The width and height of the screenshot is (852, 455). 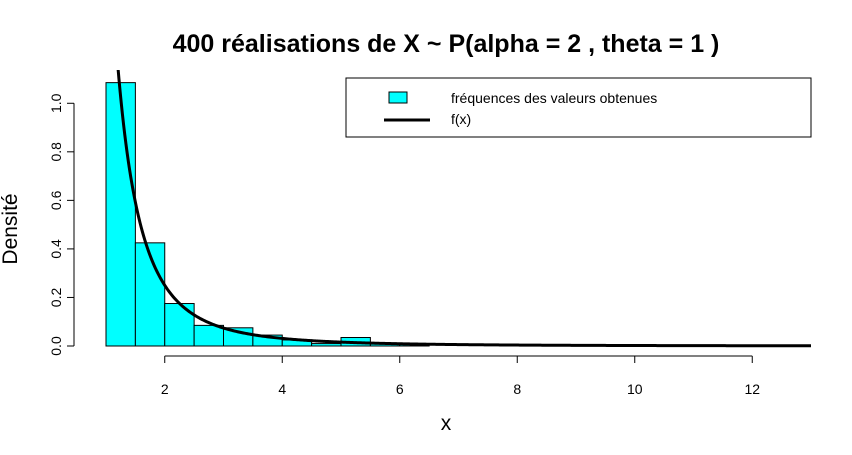 I want to click on x-tick-label: 12, so click(x=752, y=389).